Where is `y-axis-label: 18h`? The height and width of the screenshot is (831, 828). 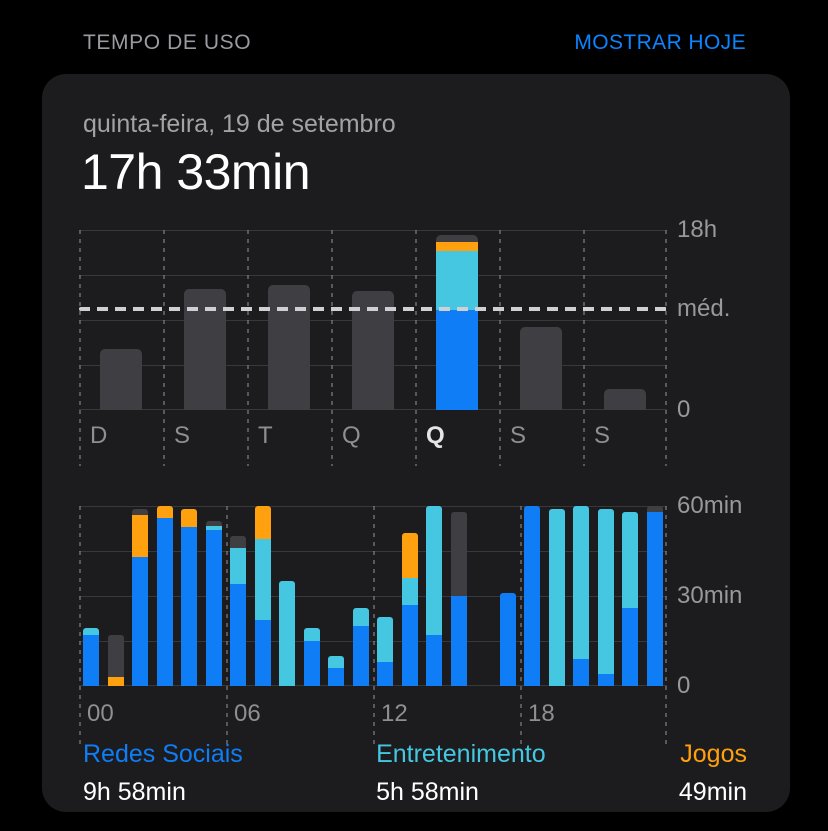
y-axis-label: 18h is located at coordinates (697, 229).